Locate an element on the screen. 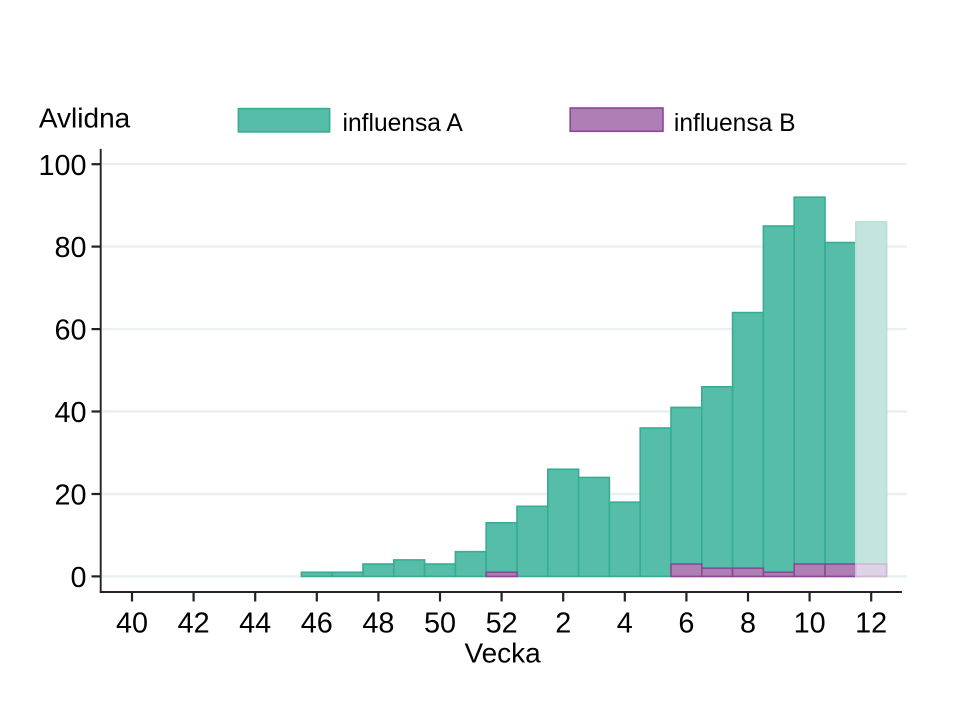  svg-text: 2 is located at coordinates (563, 623).